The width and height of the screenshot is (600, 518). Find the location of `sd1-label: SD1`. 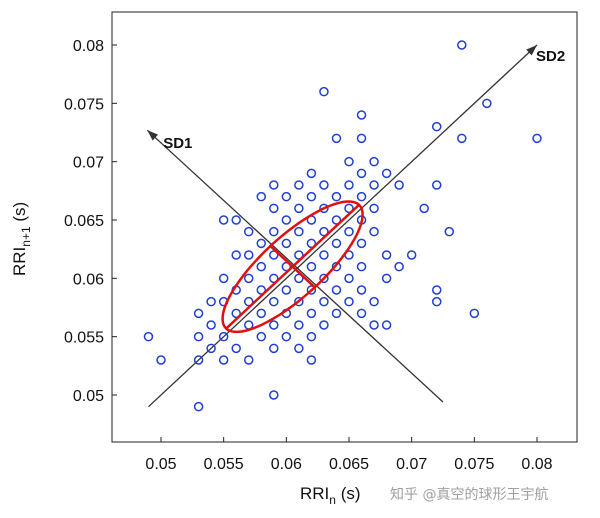

sd1-label: SD1 is located at coordinates (177, 143).